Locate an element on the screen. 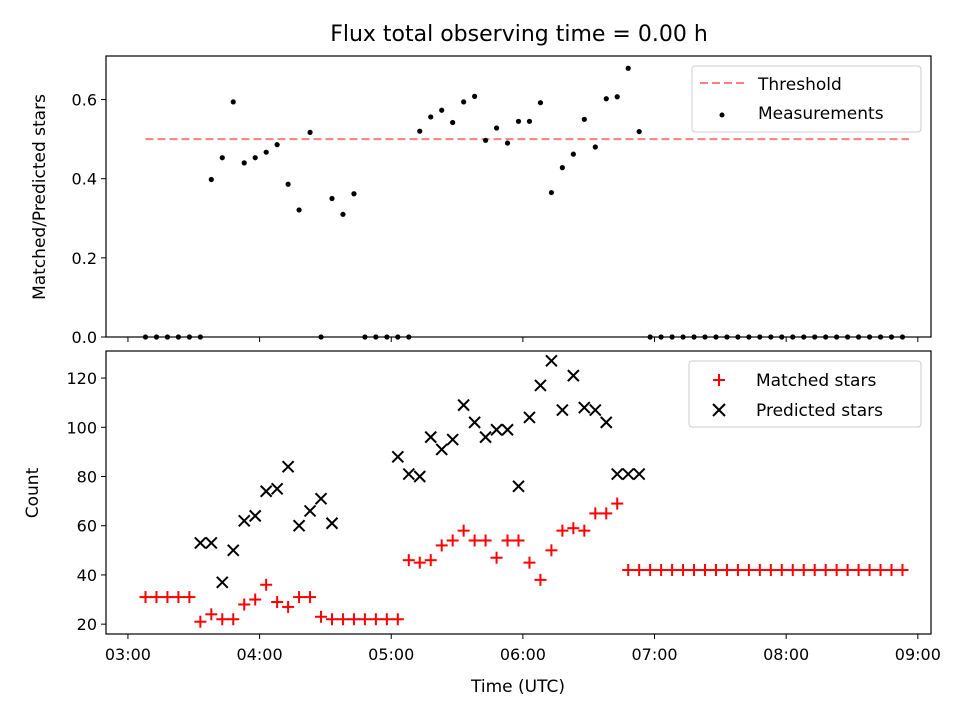  top-ytick-label: 0.0 is located at coordinates (84, 337).